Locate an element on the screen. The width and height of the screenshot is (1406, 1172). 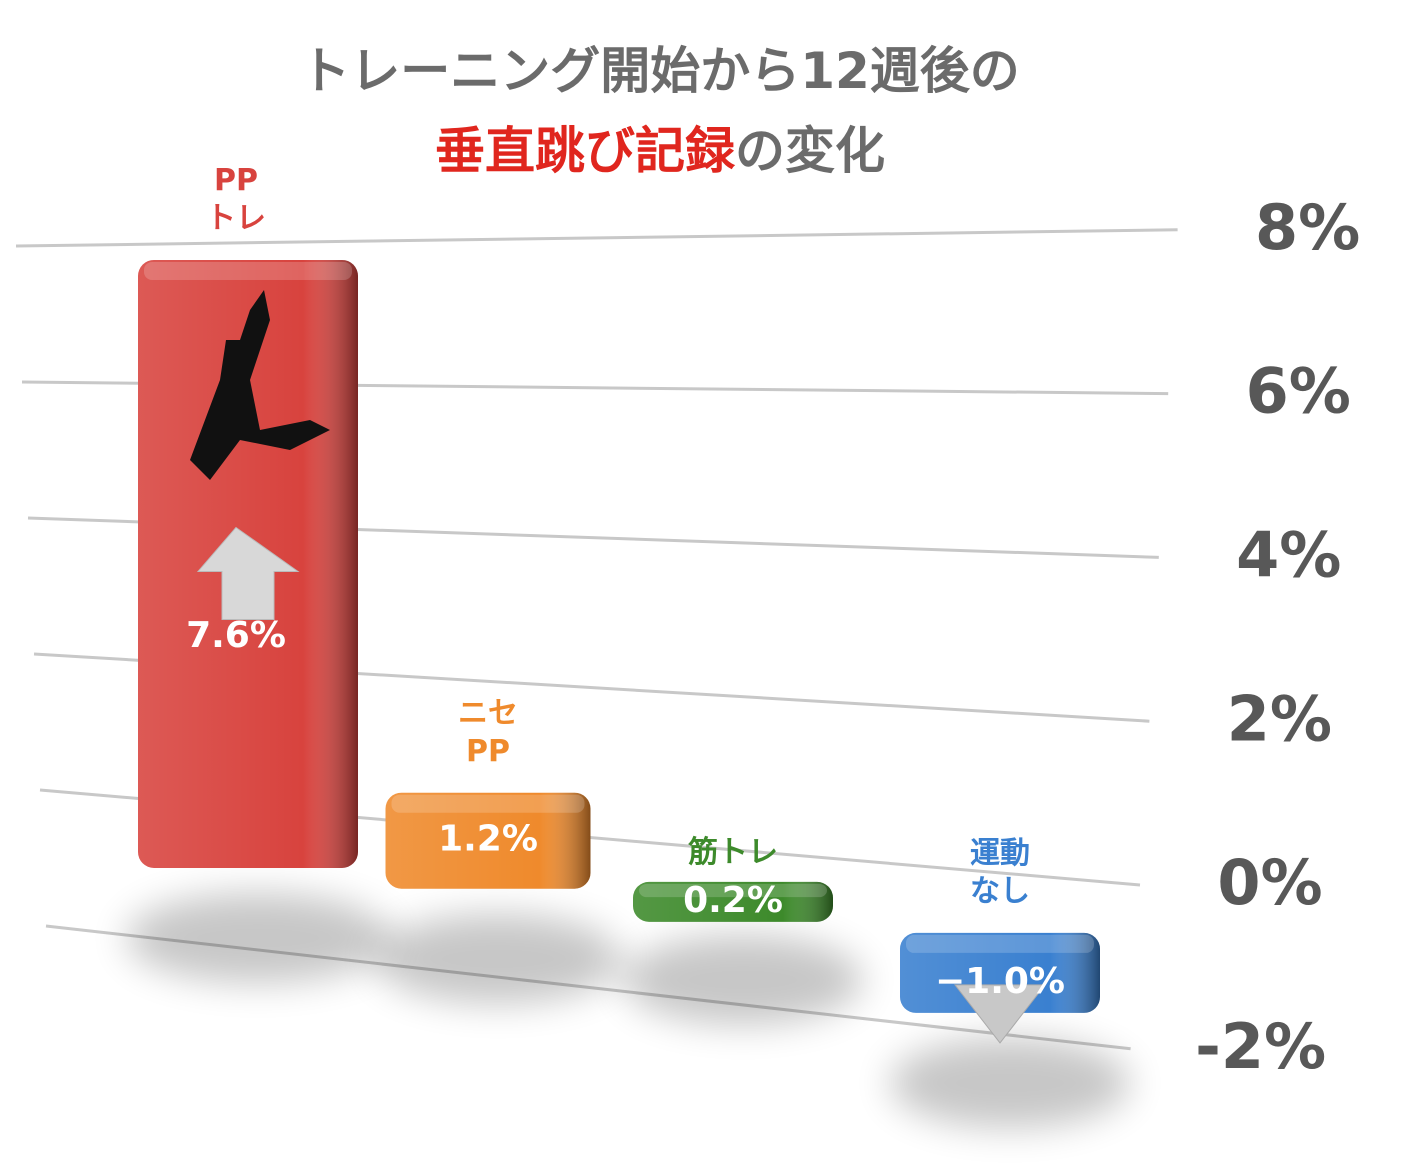
value-label: 1.2% is located at coordinates (488, 839).